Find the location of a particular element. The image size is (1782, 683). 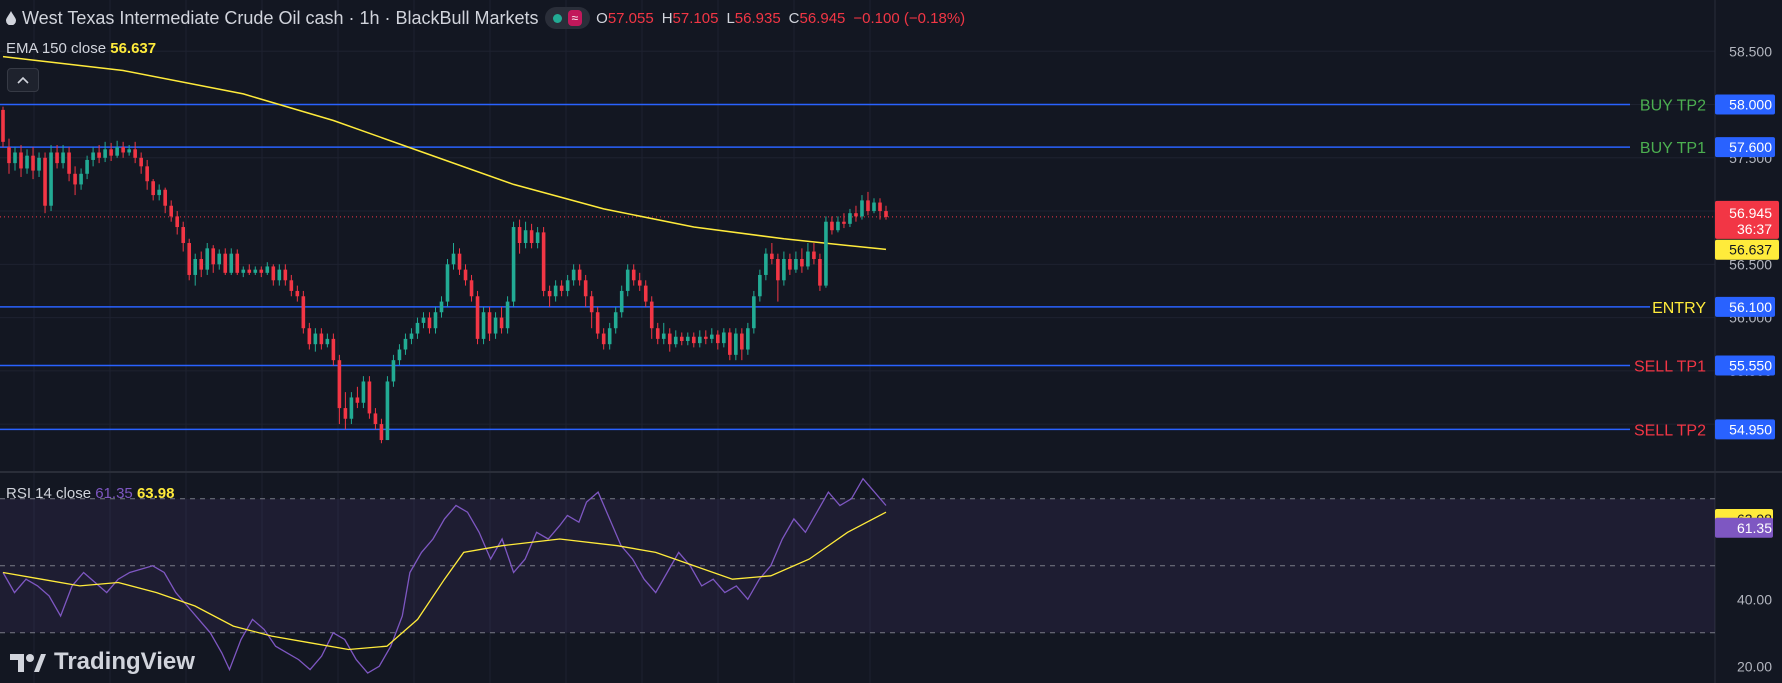

market-status-badge: ≈ is located at coordinates (567, 18).